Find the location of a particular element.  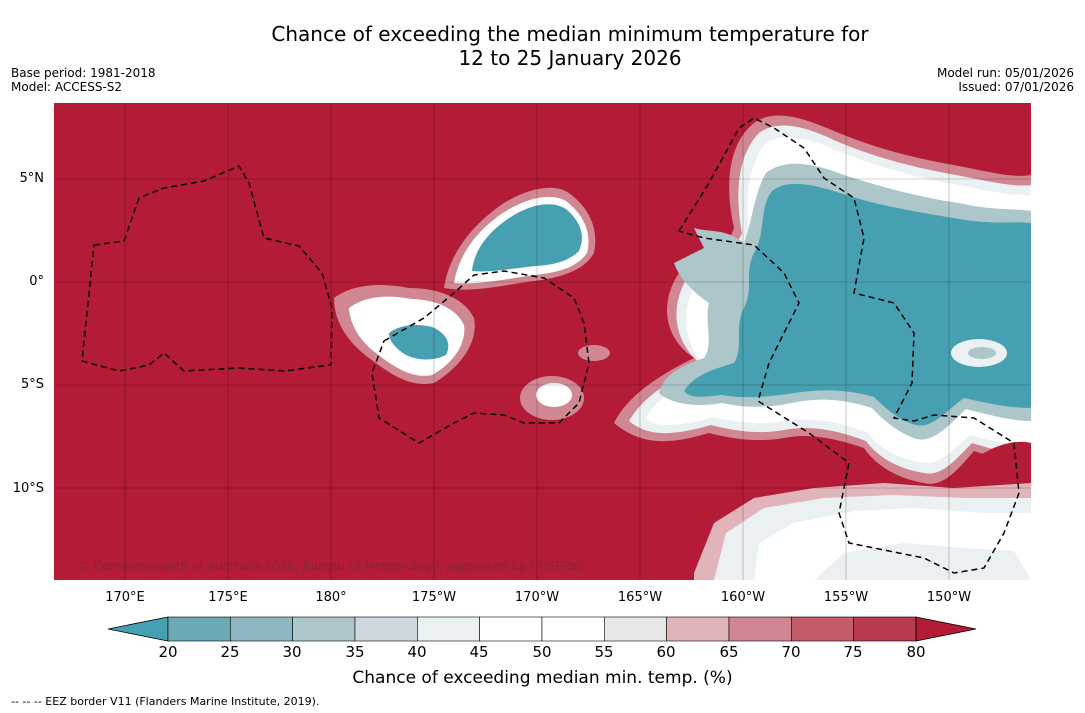

model-name: Model: ACCESS-S2 is located at coordinates (67, 87).